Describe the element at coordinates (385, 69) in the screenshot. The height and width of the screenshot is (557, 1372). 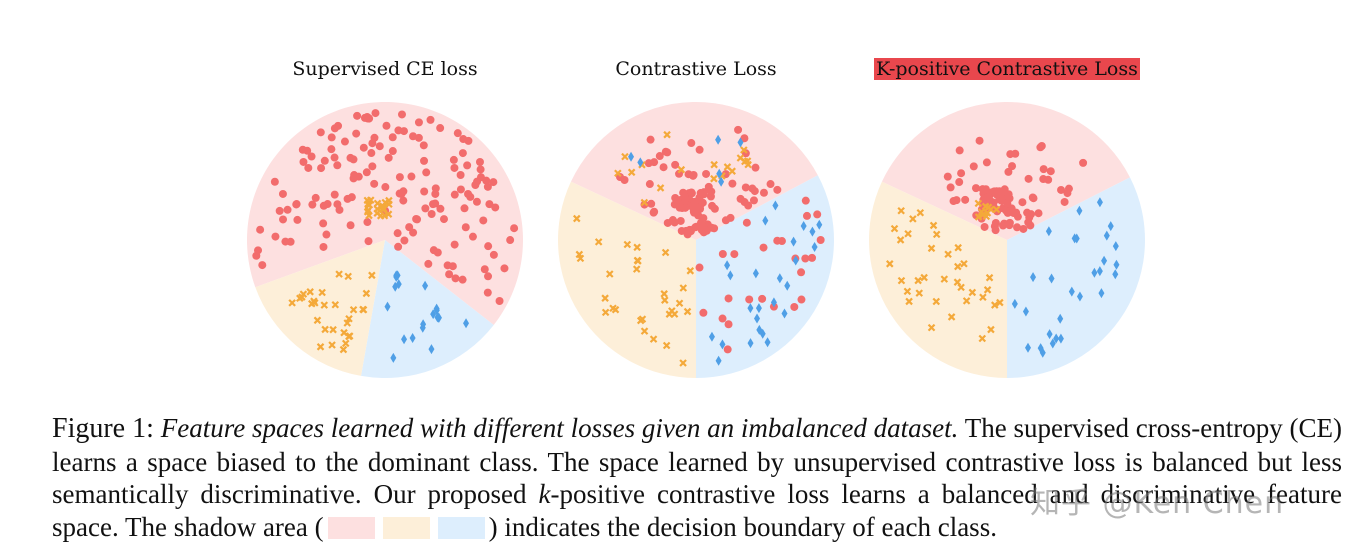
I see `panel-title: Supervised CE loss` at that location.